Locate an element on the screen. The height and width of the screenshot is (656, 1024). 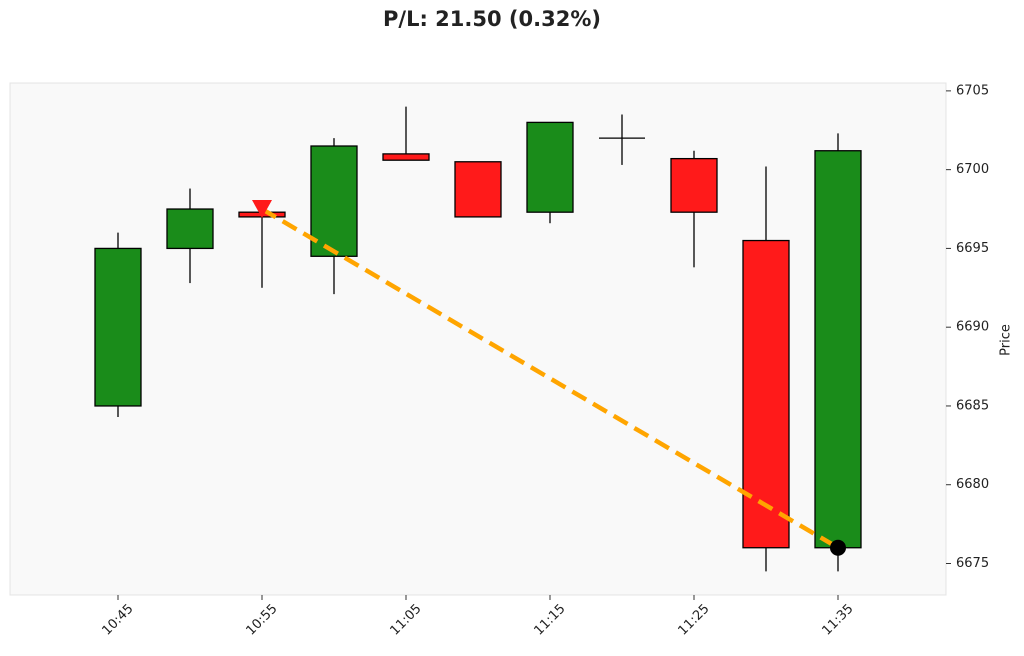
y-tick-label: 6675 is located at coordinates (972, 563).